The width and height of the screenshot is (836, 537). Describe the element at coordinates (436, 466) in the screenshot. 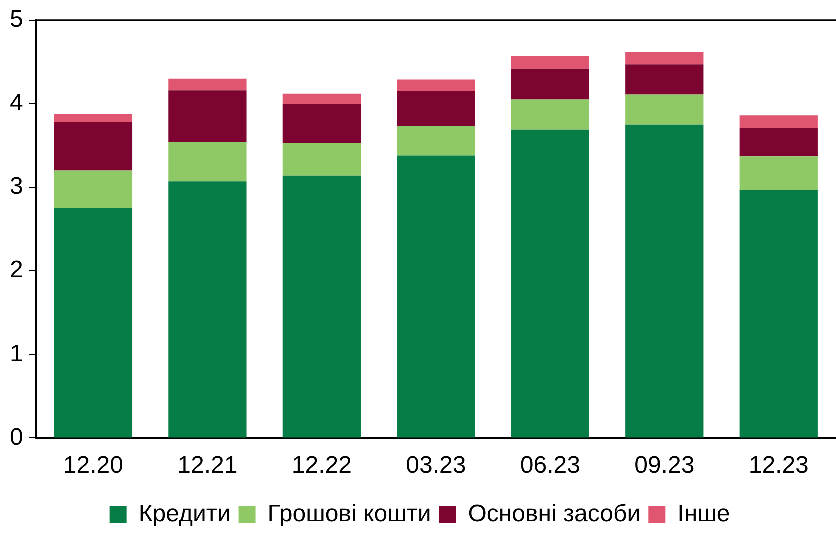

I see `x-tick-label: 03.23` at that location.